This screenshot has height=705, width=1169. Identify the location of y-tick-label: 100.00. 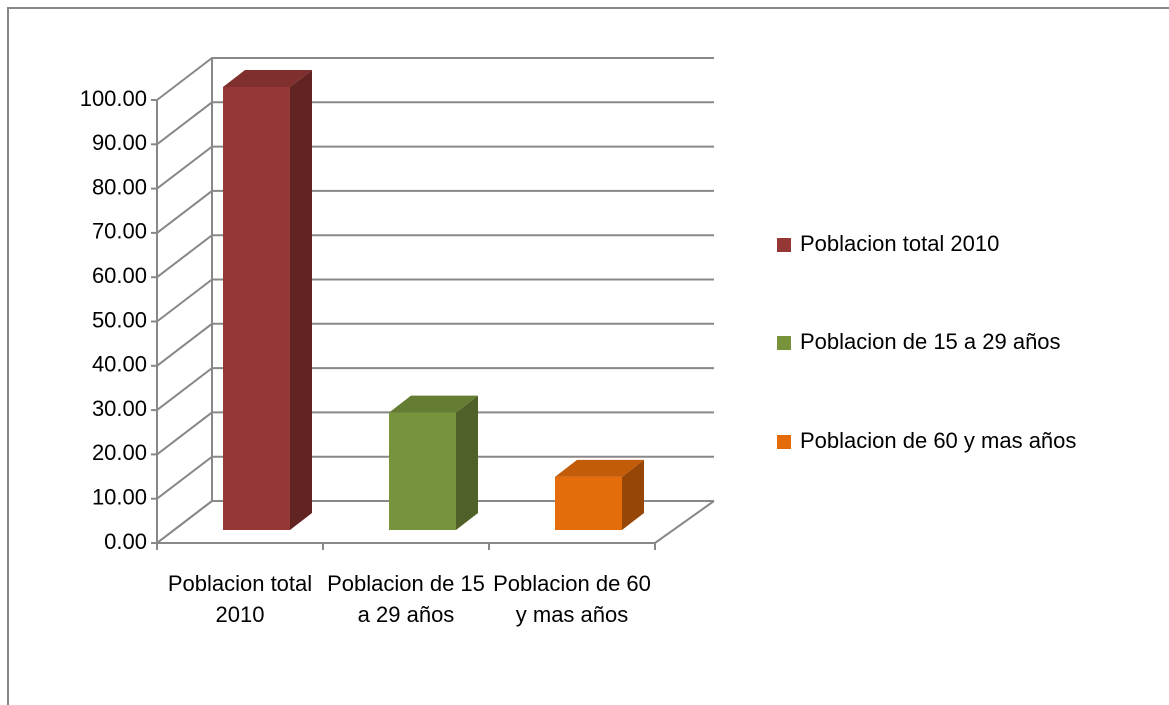
(113, 98).